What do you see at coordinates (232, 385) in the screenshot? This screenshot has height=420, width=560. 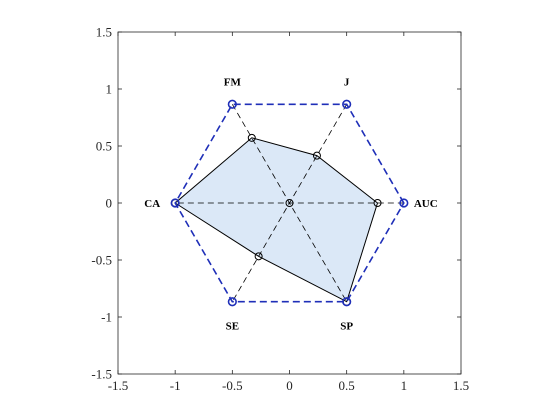 I see `x-tick-label: -0.5` at bounding box center [232, 385].